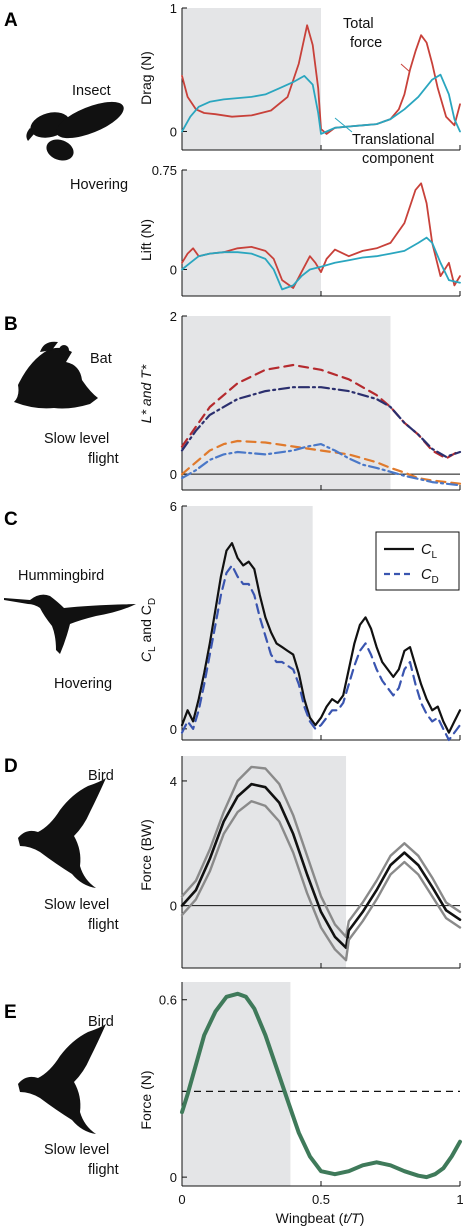  What do you see at coordinates (148, 630) in the screenshot?
I see `ylabel-hummingbird: CL and CD` at bounding box center [148, 630].